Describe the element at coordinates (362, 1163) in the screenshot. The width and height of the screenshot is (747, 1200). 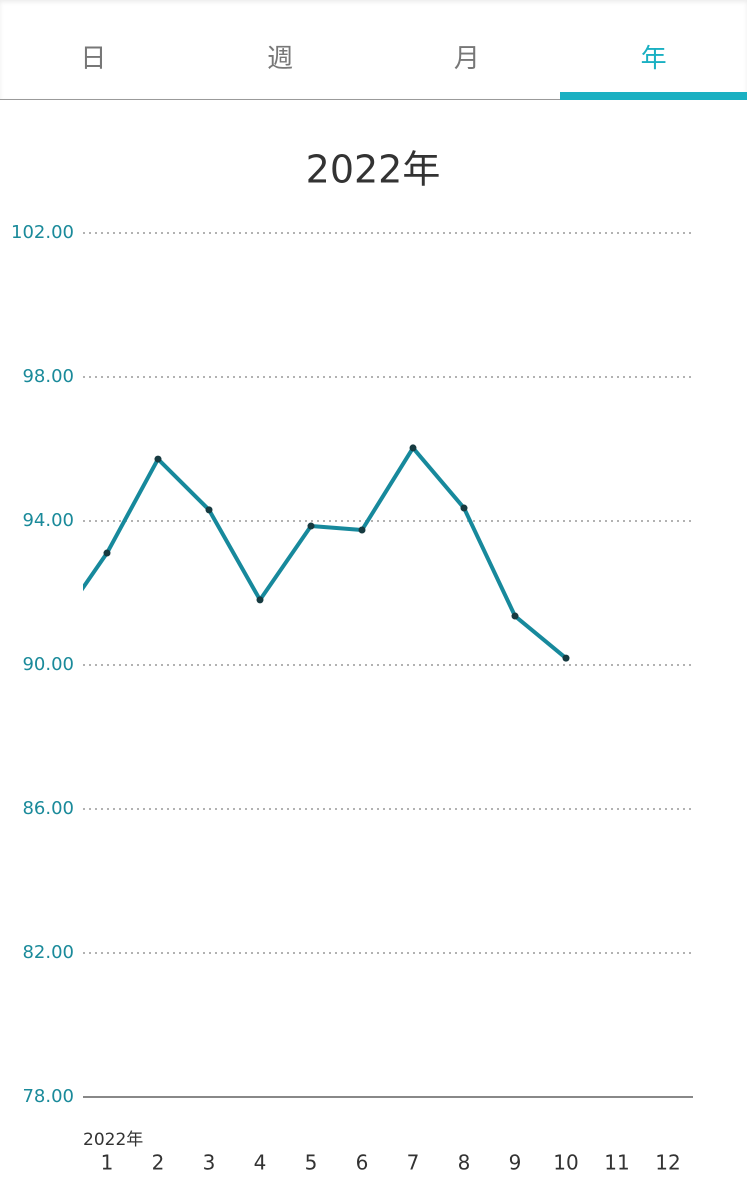
I see `x-tick-label: 6` at that location.